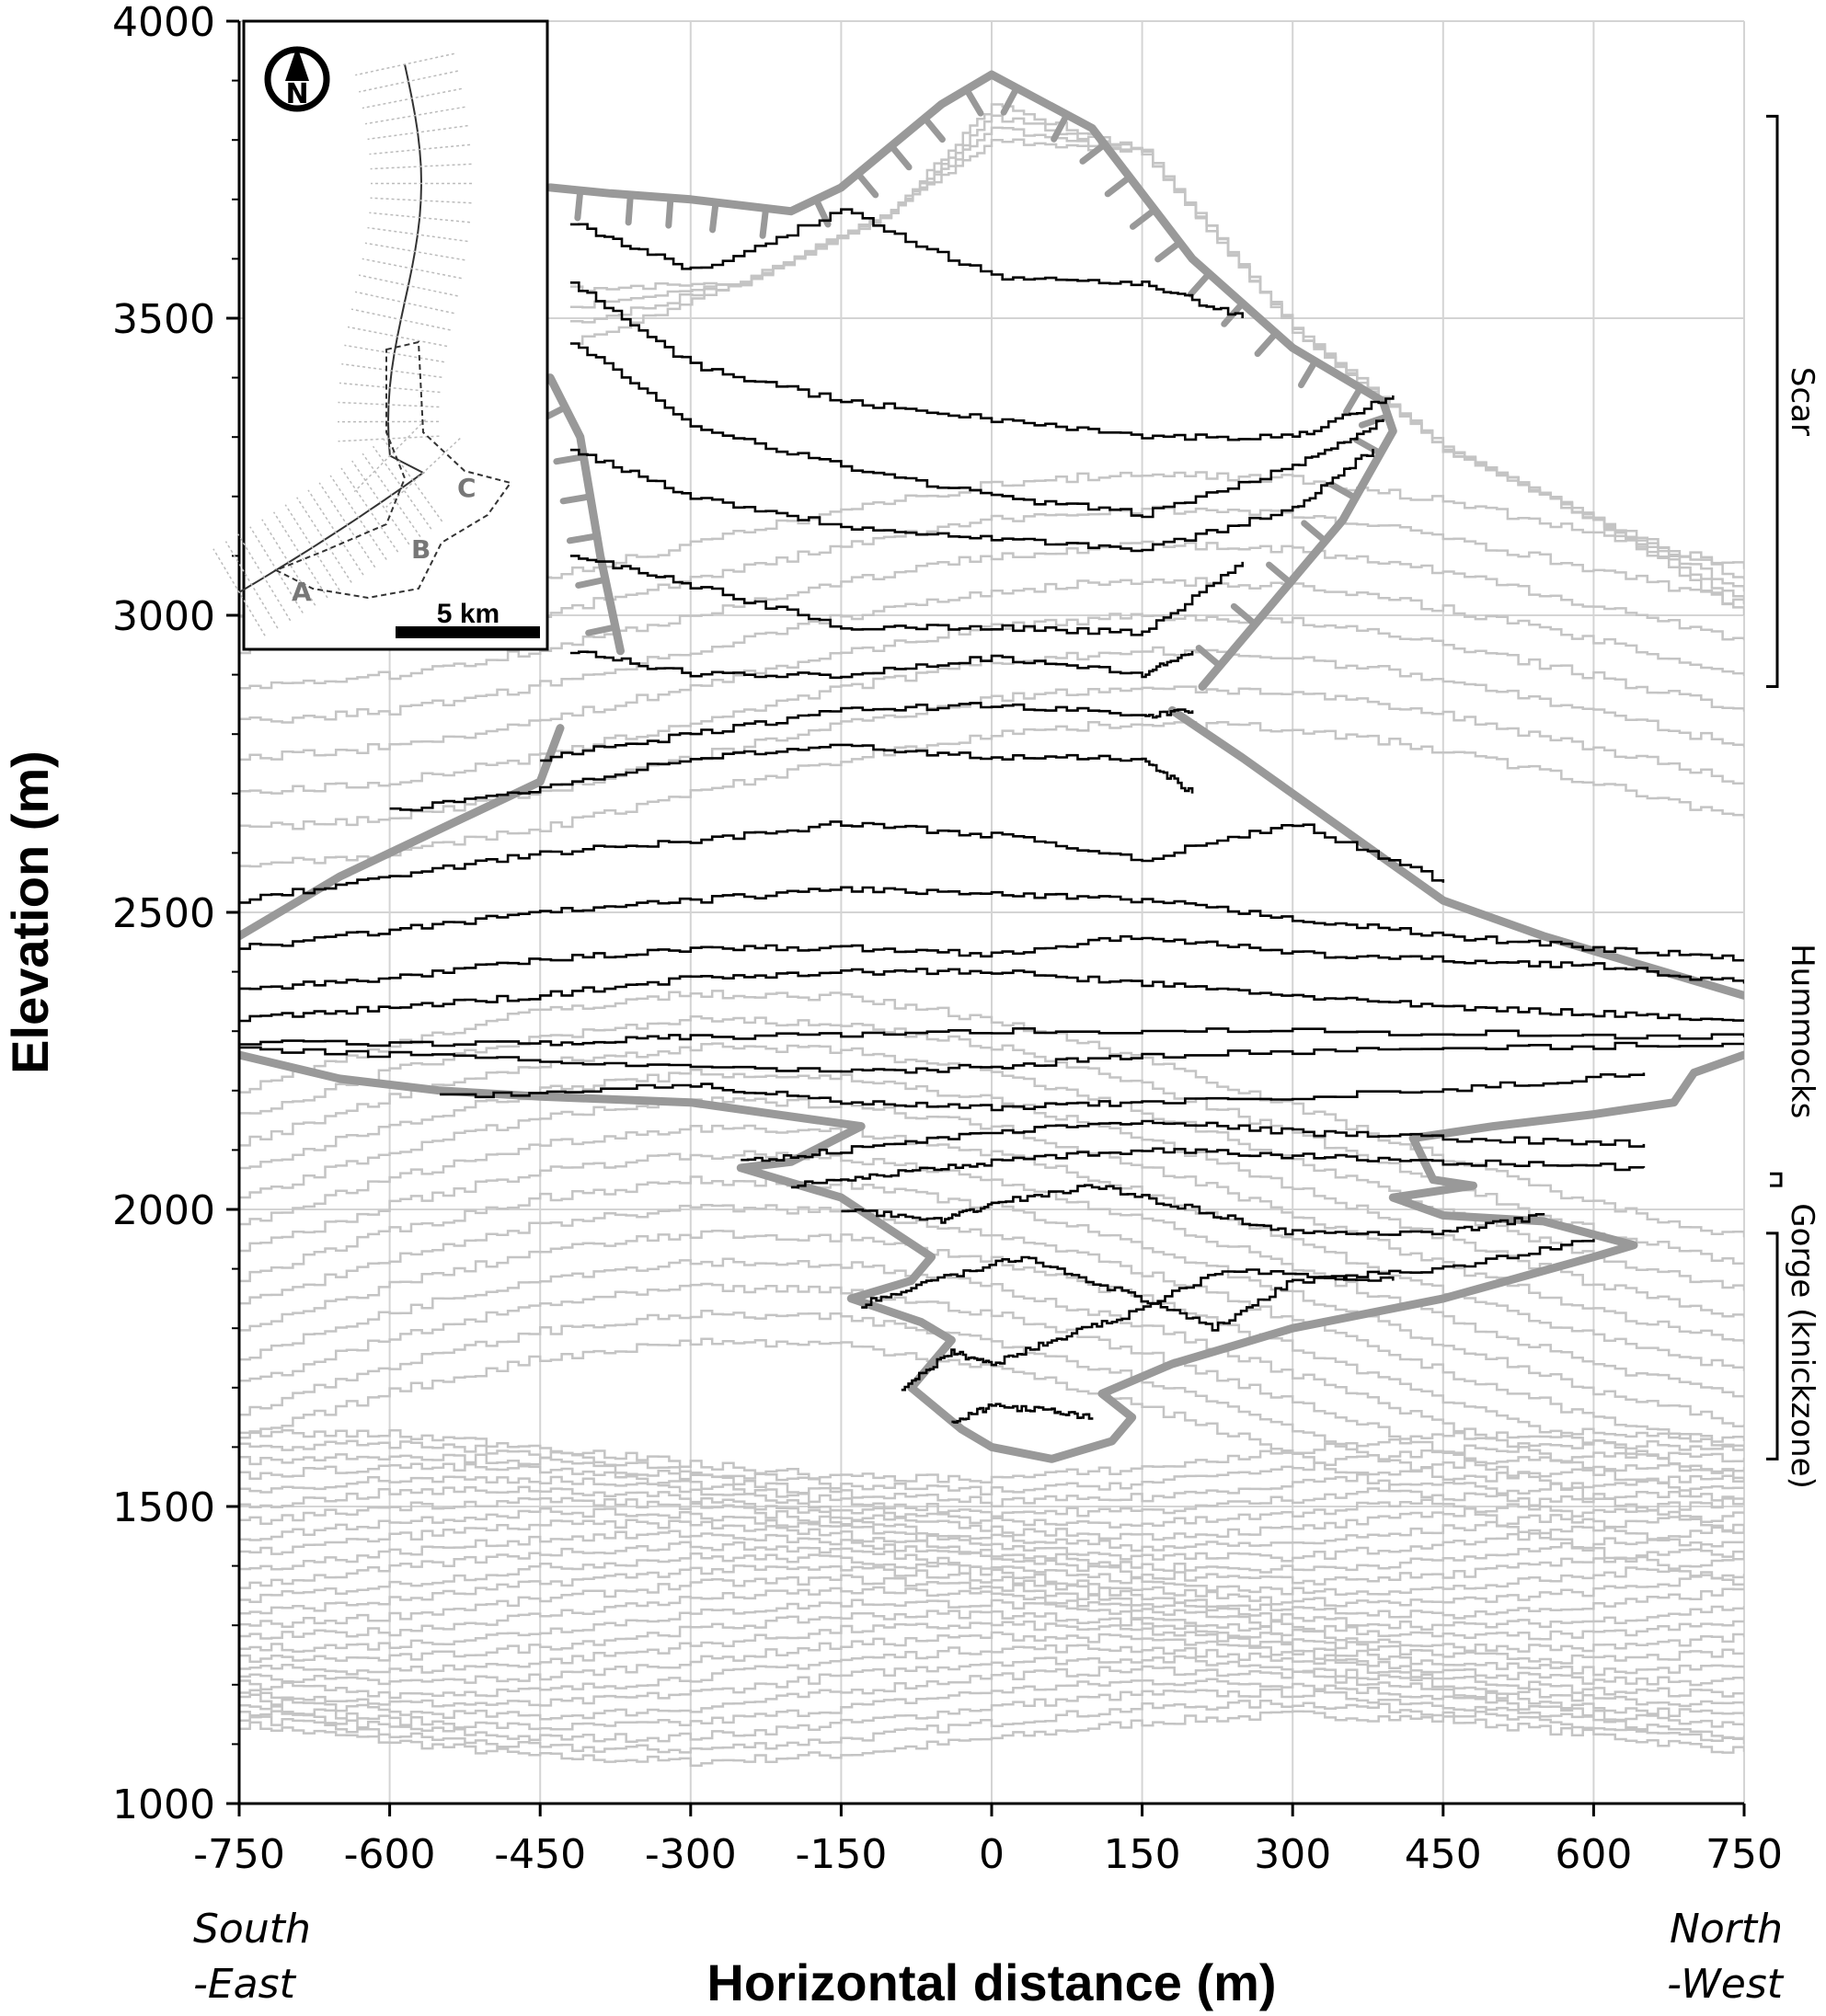 The height and width of the screenshot is (2016, 1826). Describe the element at coordinates (302, 592) in the screenshot. I see `inset-label-a: A` at that location.